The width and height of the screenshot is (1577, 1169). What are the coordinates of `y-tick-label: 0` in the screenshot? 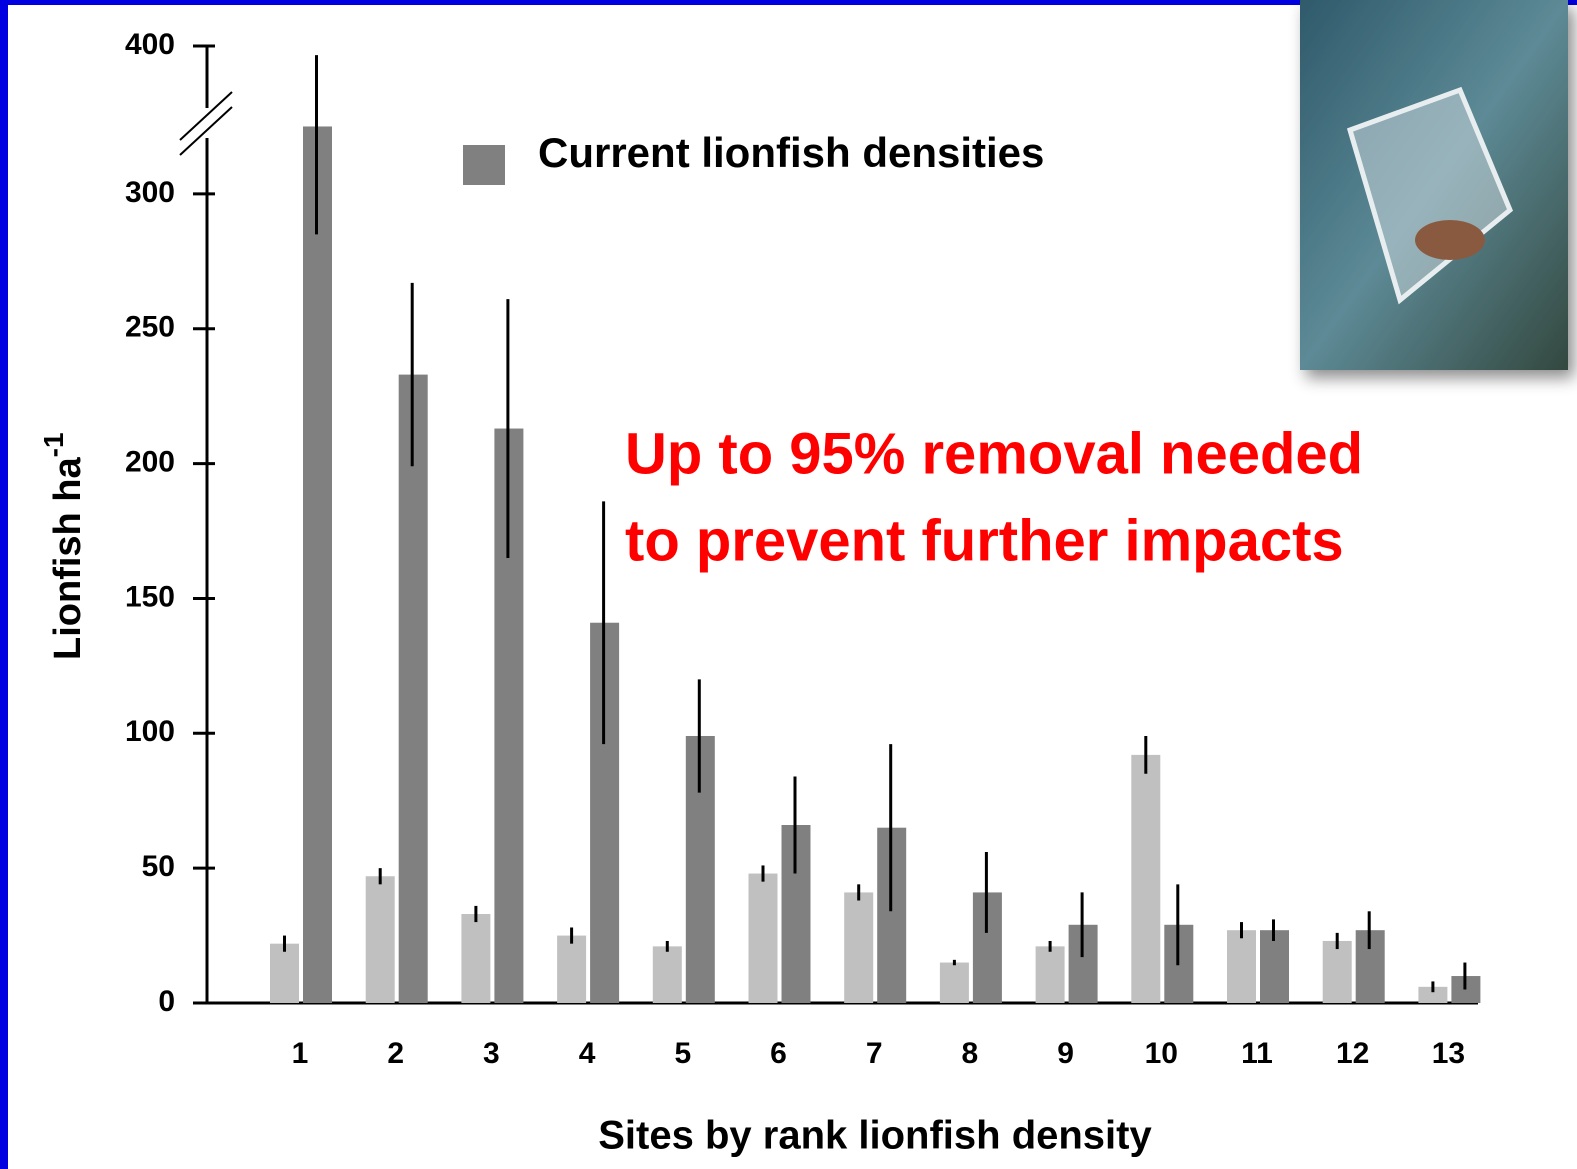 It's located at (166, 1001).